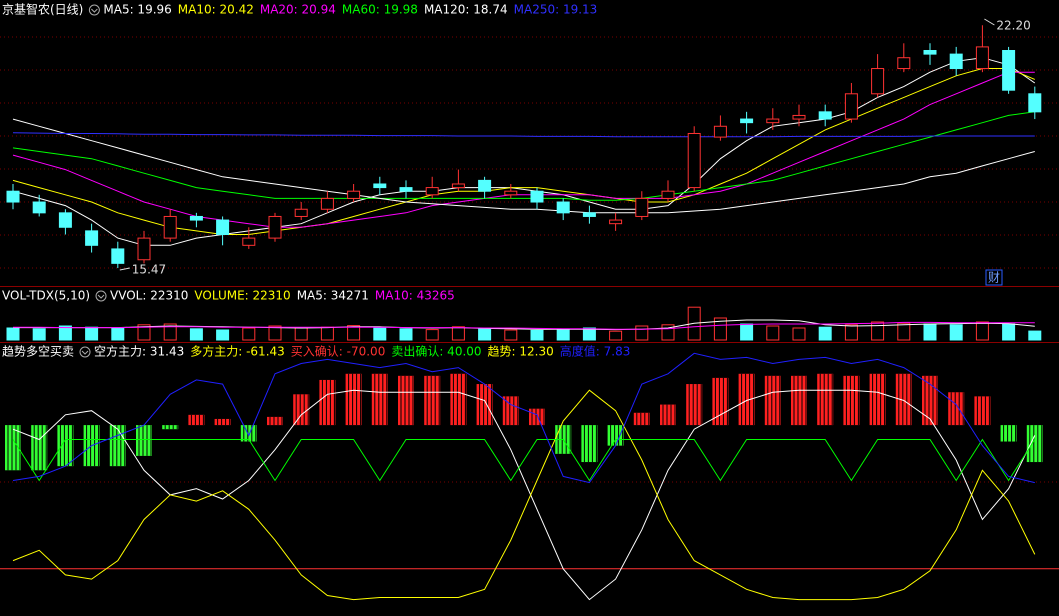 The height and width of the screenshot is (616, 1059). What do you see at coordinates (124, 269) in the screenshot?
I see `low-leader` at bounding box center [124, 269].